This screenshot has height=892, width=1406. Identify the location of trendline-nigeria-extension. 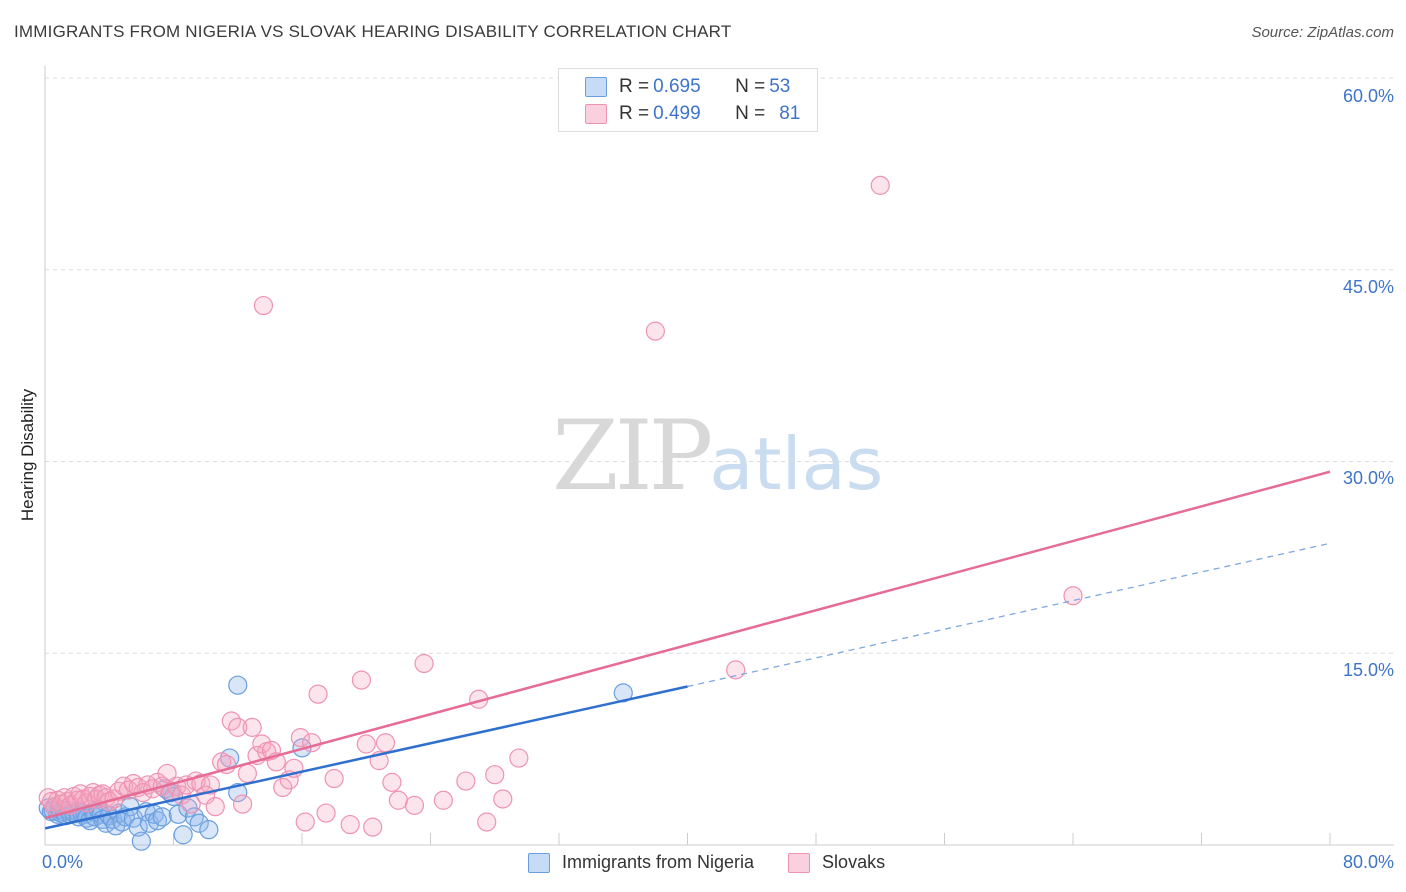
(1009, 615).